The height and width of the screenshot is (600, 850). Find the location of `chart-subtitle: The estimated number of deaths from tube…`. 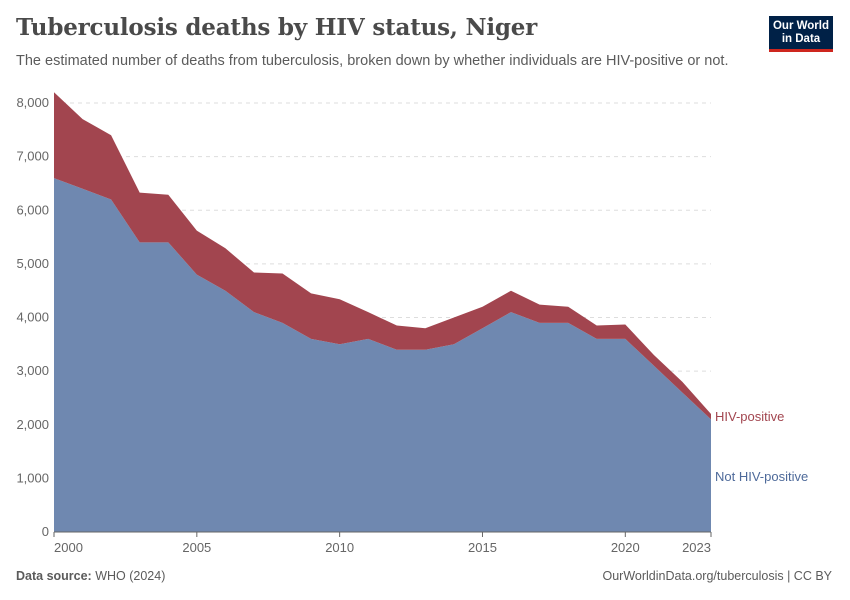

chart-subtitle: The estimated number of deaths from tube… is located at coordinates (372, 61).